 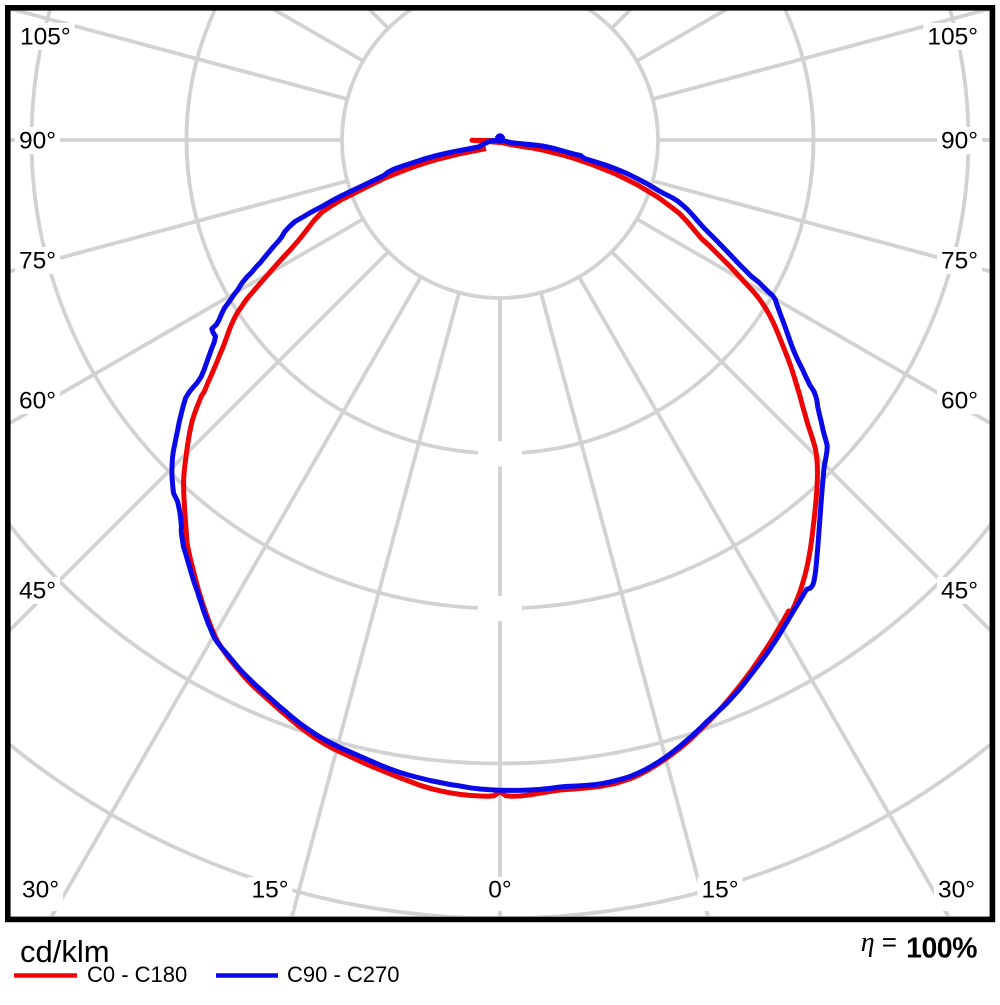 I want to click on svg-text: 0°, so click(x=499, y=890).